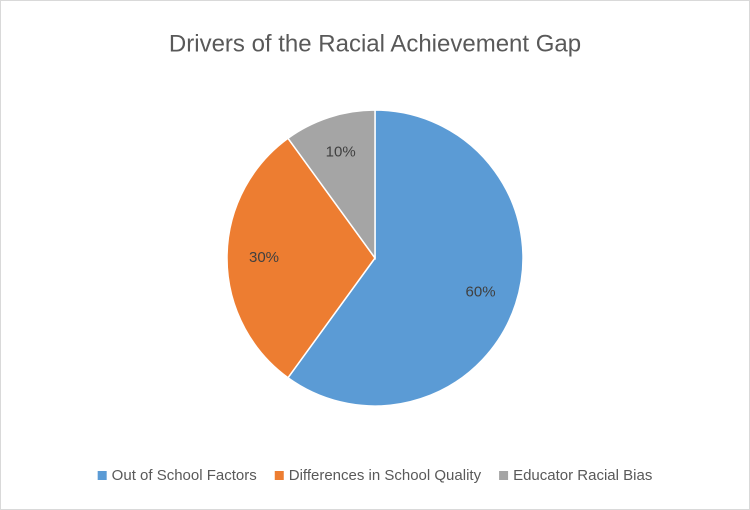 The width and height of the screenshot is (750, 510). I want to click on legend-label: Educator Racial Bias, so click(582, 475).